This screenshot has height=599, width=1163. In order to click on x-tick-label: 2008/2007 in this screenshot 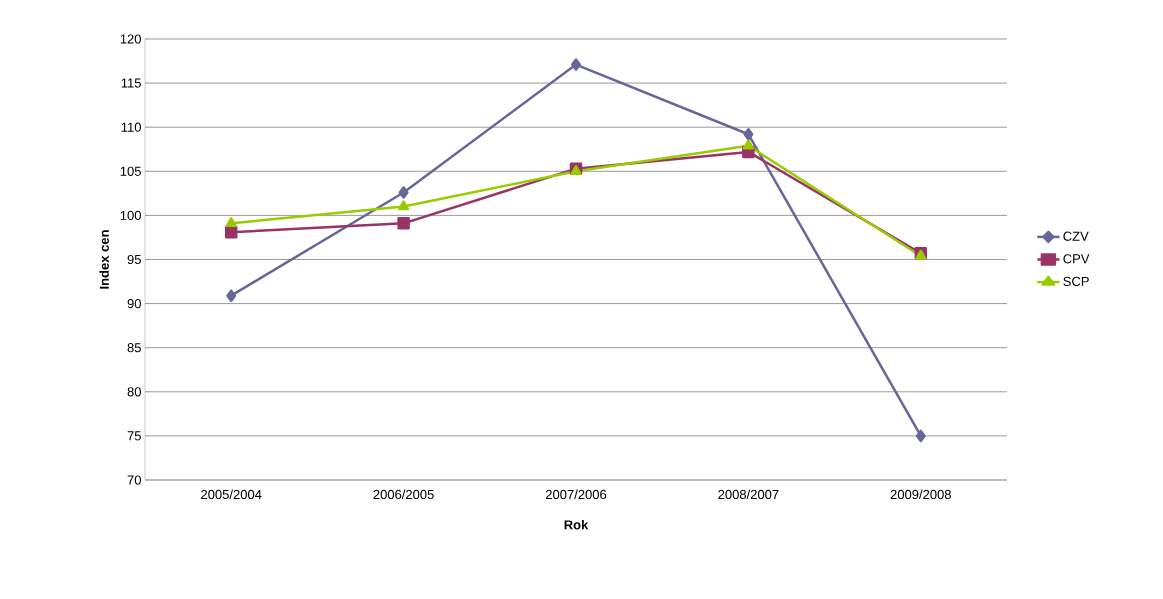, I will do `click(748, 494)`.